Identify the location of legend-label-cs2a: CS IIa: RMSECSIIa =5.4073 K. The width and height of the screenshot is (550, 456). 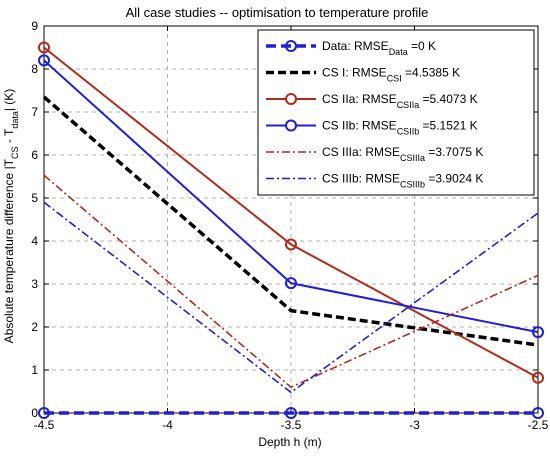
(400, 101).